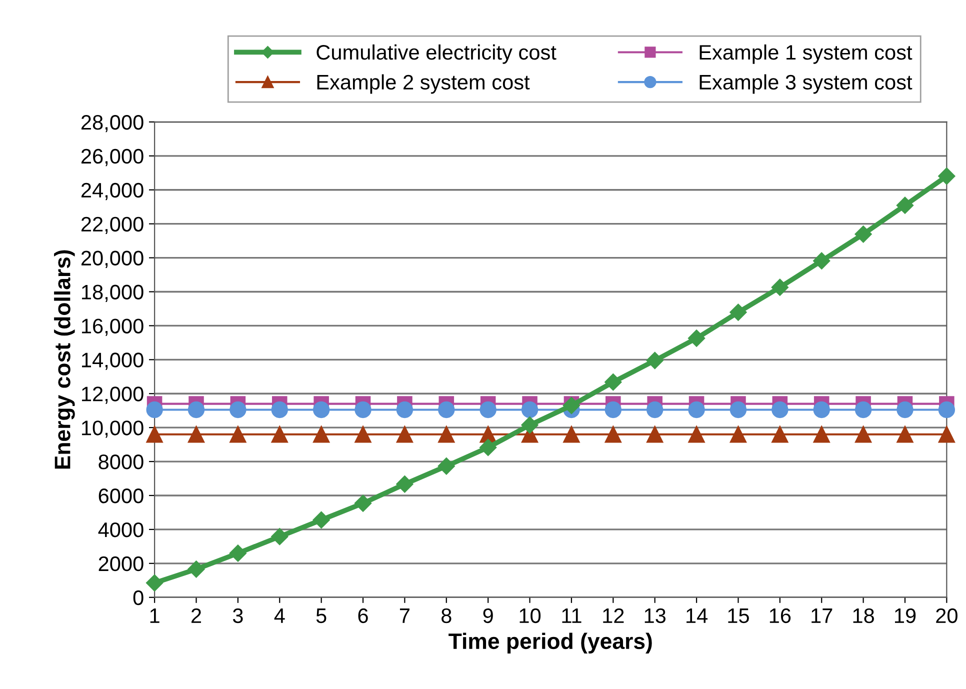 This screenshot has height=689, width=966. I want to click on y-tick-label: 0, so click(138, 598).